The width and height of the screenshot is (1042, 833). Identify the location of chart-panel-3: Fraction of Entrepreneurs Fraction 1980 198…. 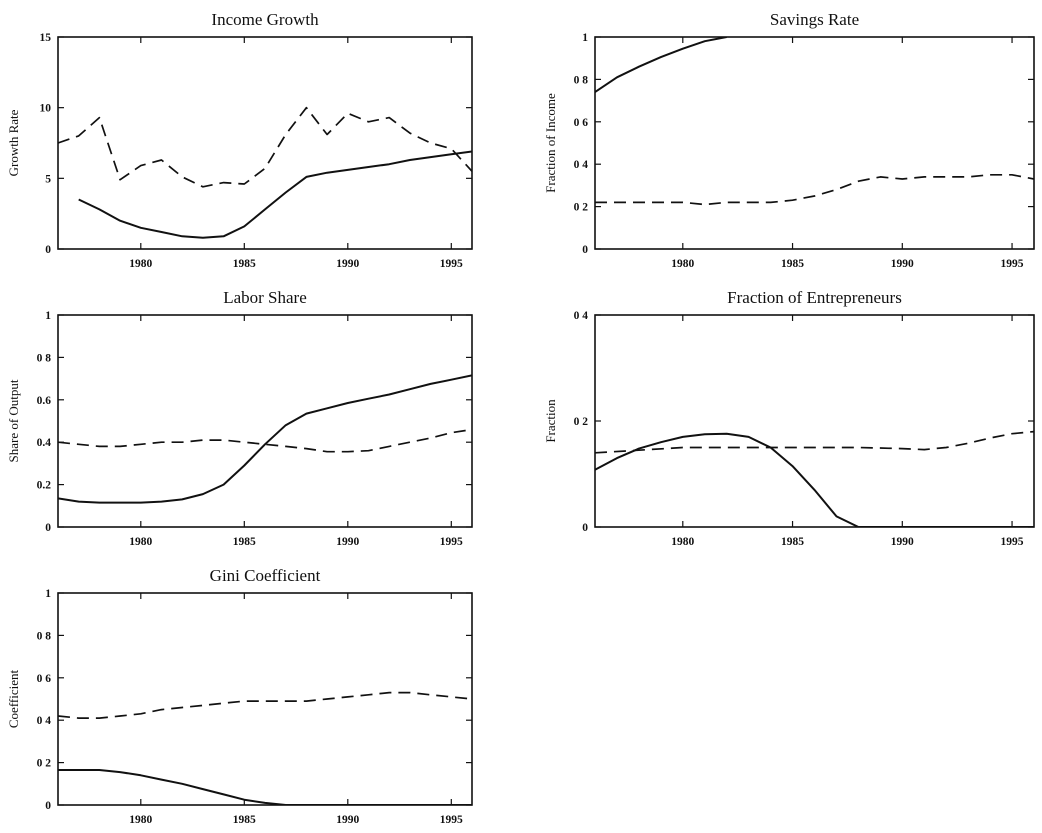
(789, 418).